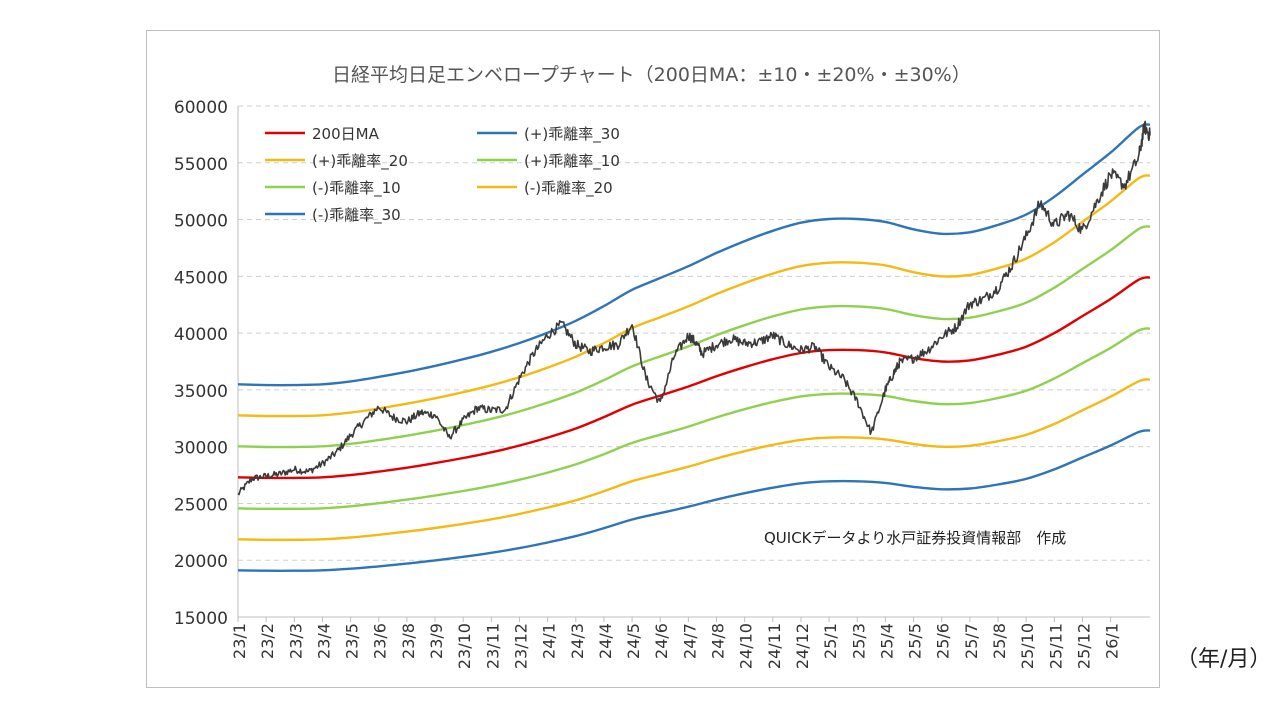 The image size is (1280, 720). I want to click on legend-label: (-)乖離率_20, so click(568, 188).